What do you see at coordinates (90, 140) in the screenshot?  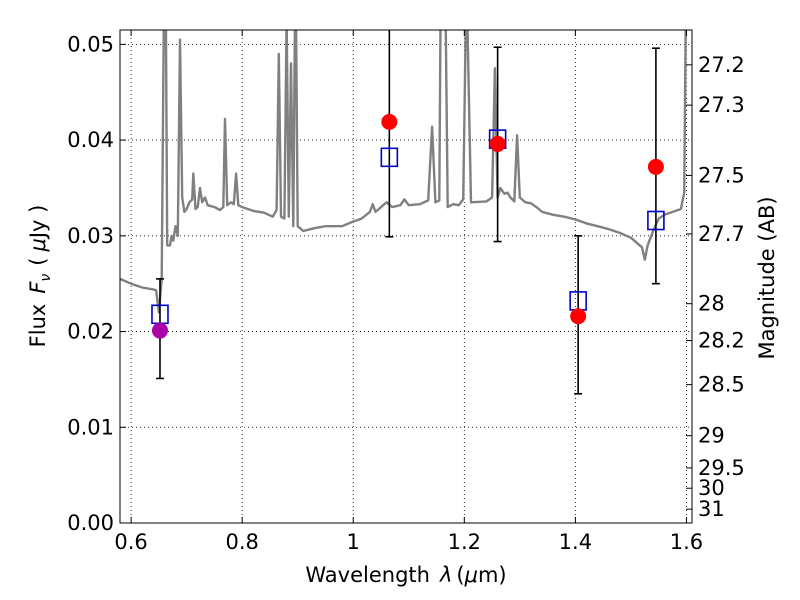 I see `y-tick-label: 0.04` at bounding box center [90, 140].